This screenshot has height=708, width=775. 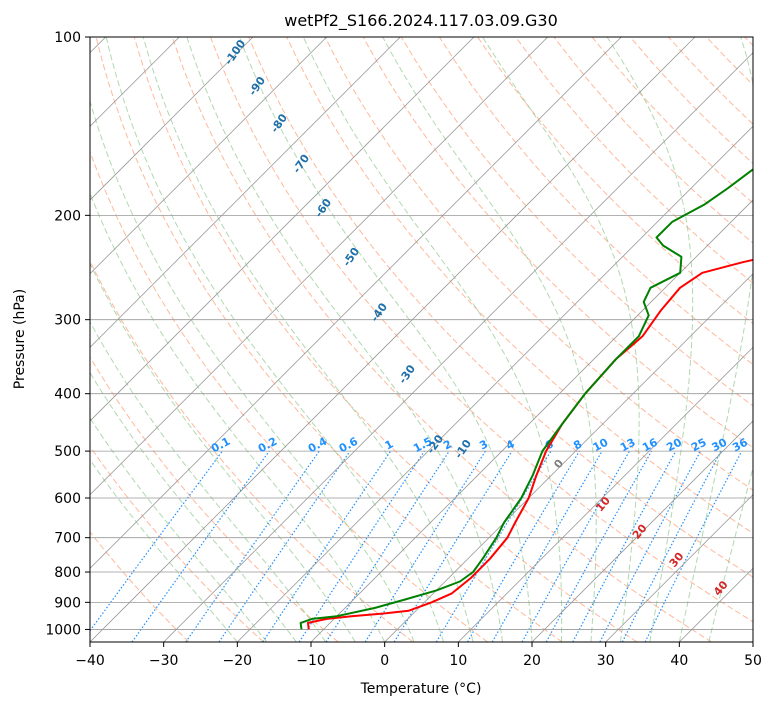 What do you see at coordinates (67, 395) in the screenshot?
I see `y-tick-label: 400` at bounding box center [67, 395].